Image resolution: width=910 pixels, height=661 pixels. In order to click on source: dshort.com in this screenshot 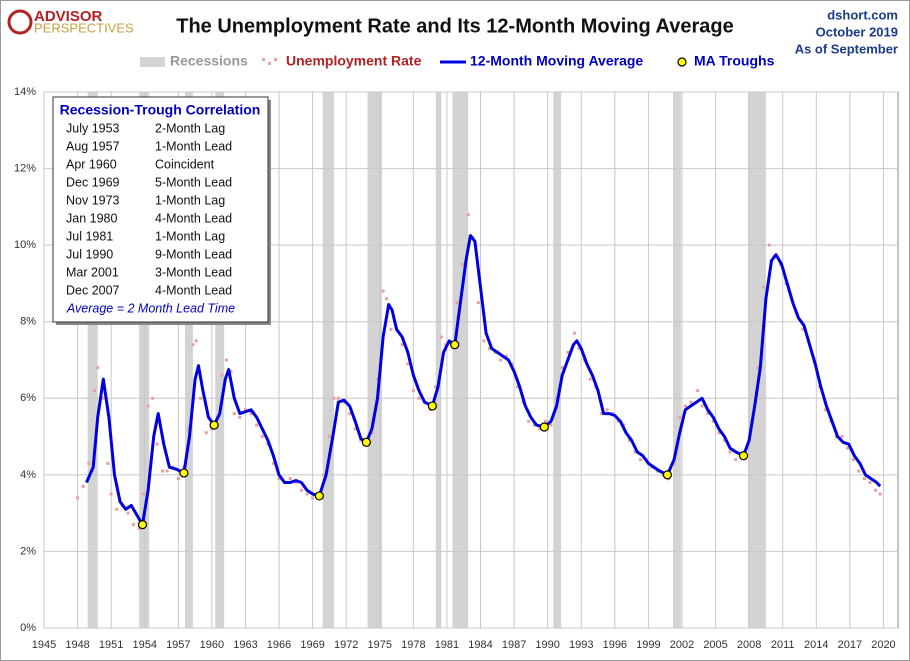, I will do `click(862, 14)`.